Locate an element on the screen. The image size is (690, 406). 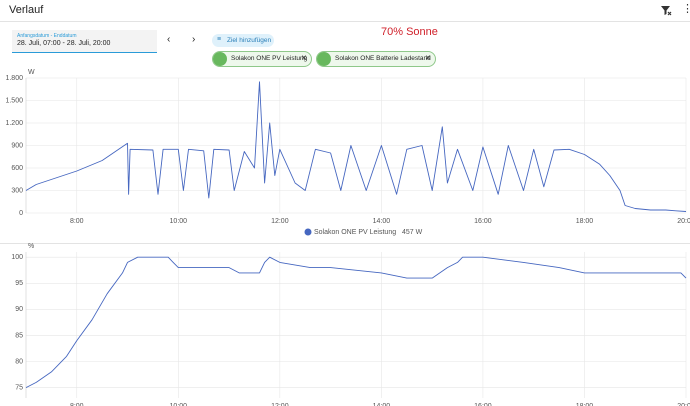
menu-icon: ⋮ is located at coordinates (686, 9).